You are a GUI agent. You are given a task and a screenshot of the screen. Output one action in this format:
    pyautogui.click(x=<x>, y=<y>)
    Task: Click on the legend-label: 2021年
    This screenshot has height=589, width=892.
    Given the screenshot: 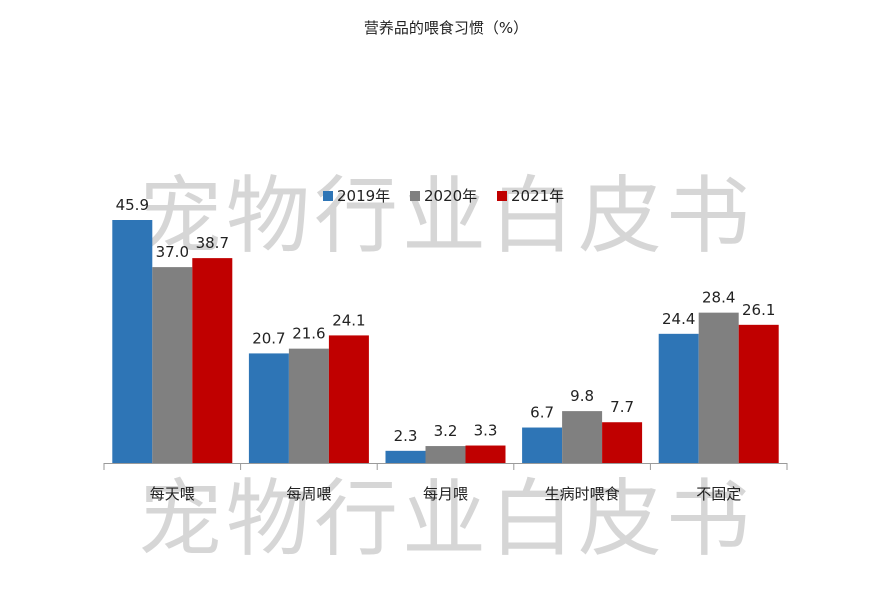 What is the action you would take?
    pyautogui.click(x=537, y=196)
    